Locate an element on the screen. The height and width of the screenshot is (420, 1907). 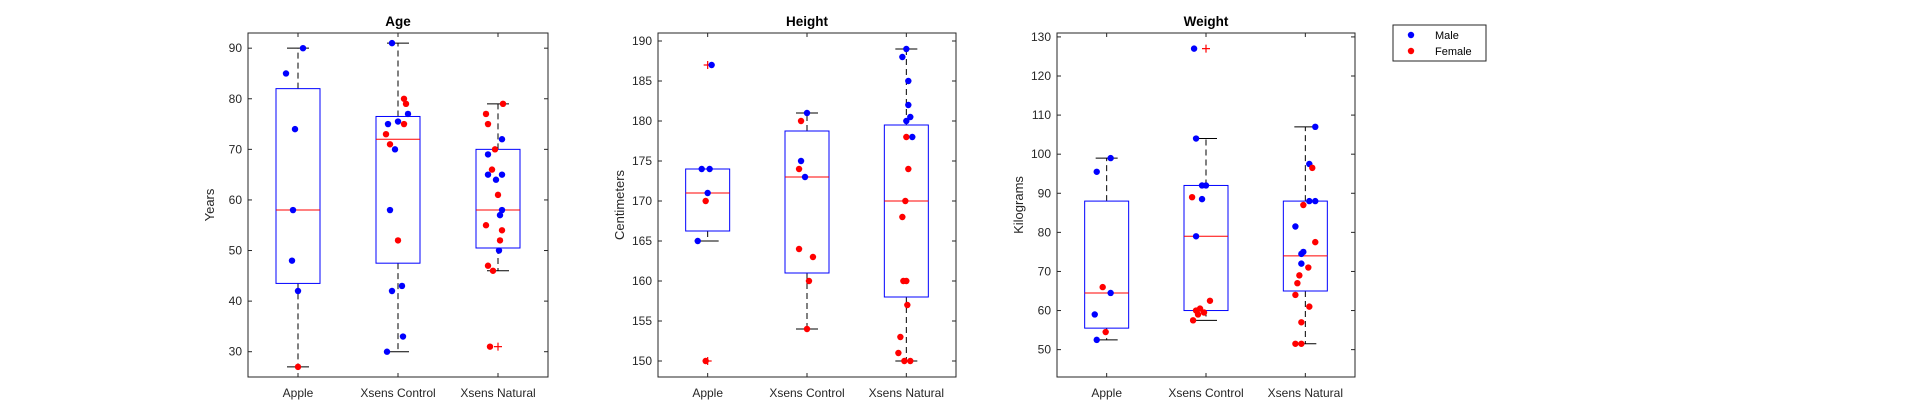
y-tick-label: 170 is located at coordinates (642, 201).